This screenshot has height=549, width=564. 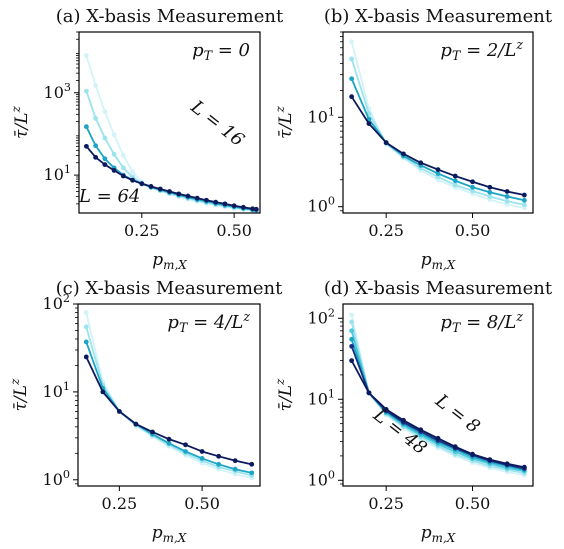 I want to click on panel-title: (b) X-basis Measurement, so click(x=438, y=16).